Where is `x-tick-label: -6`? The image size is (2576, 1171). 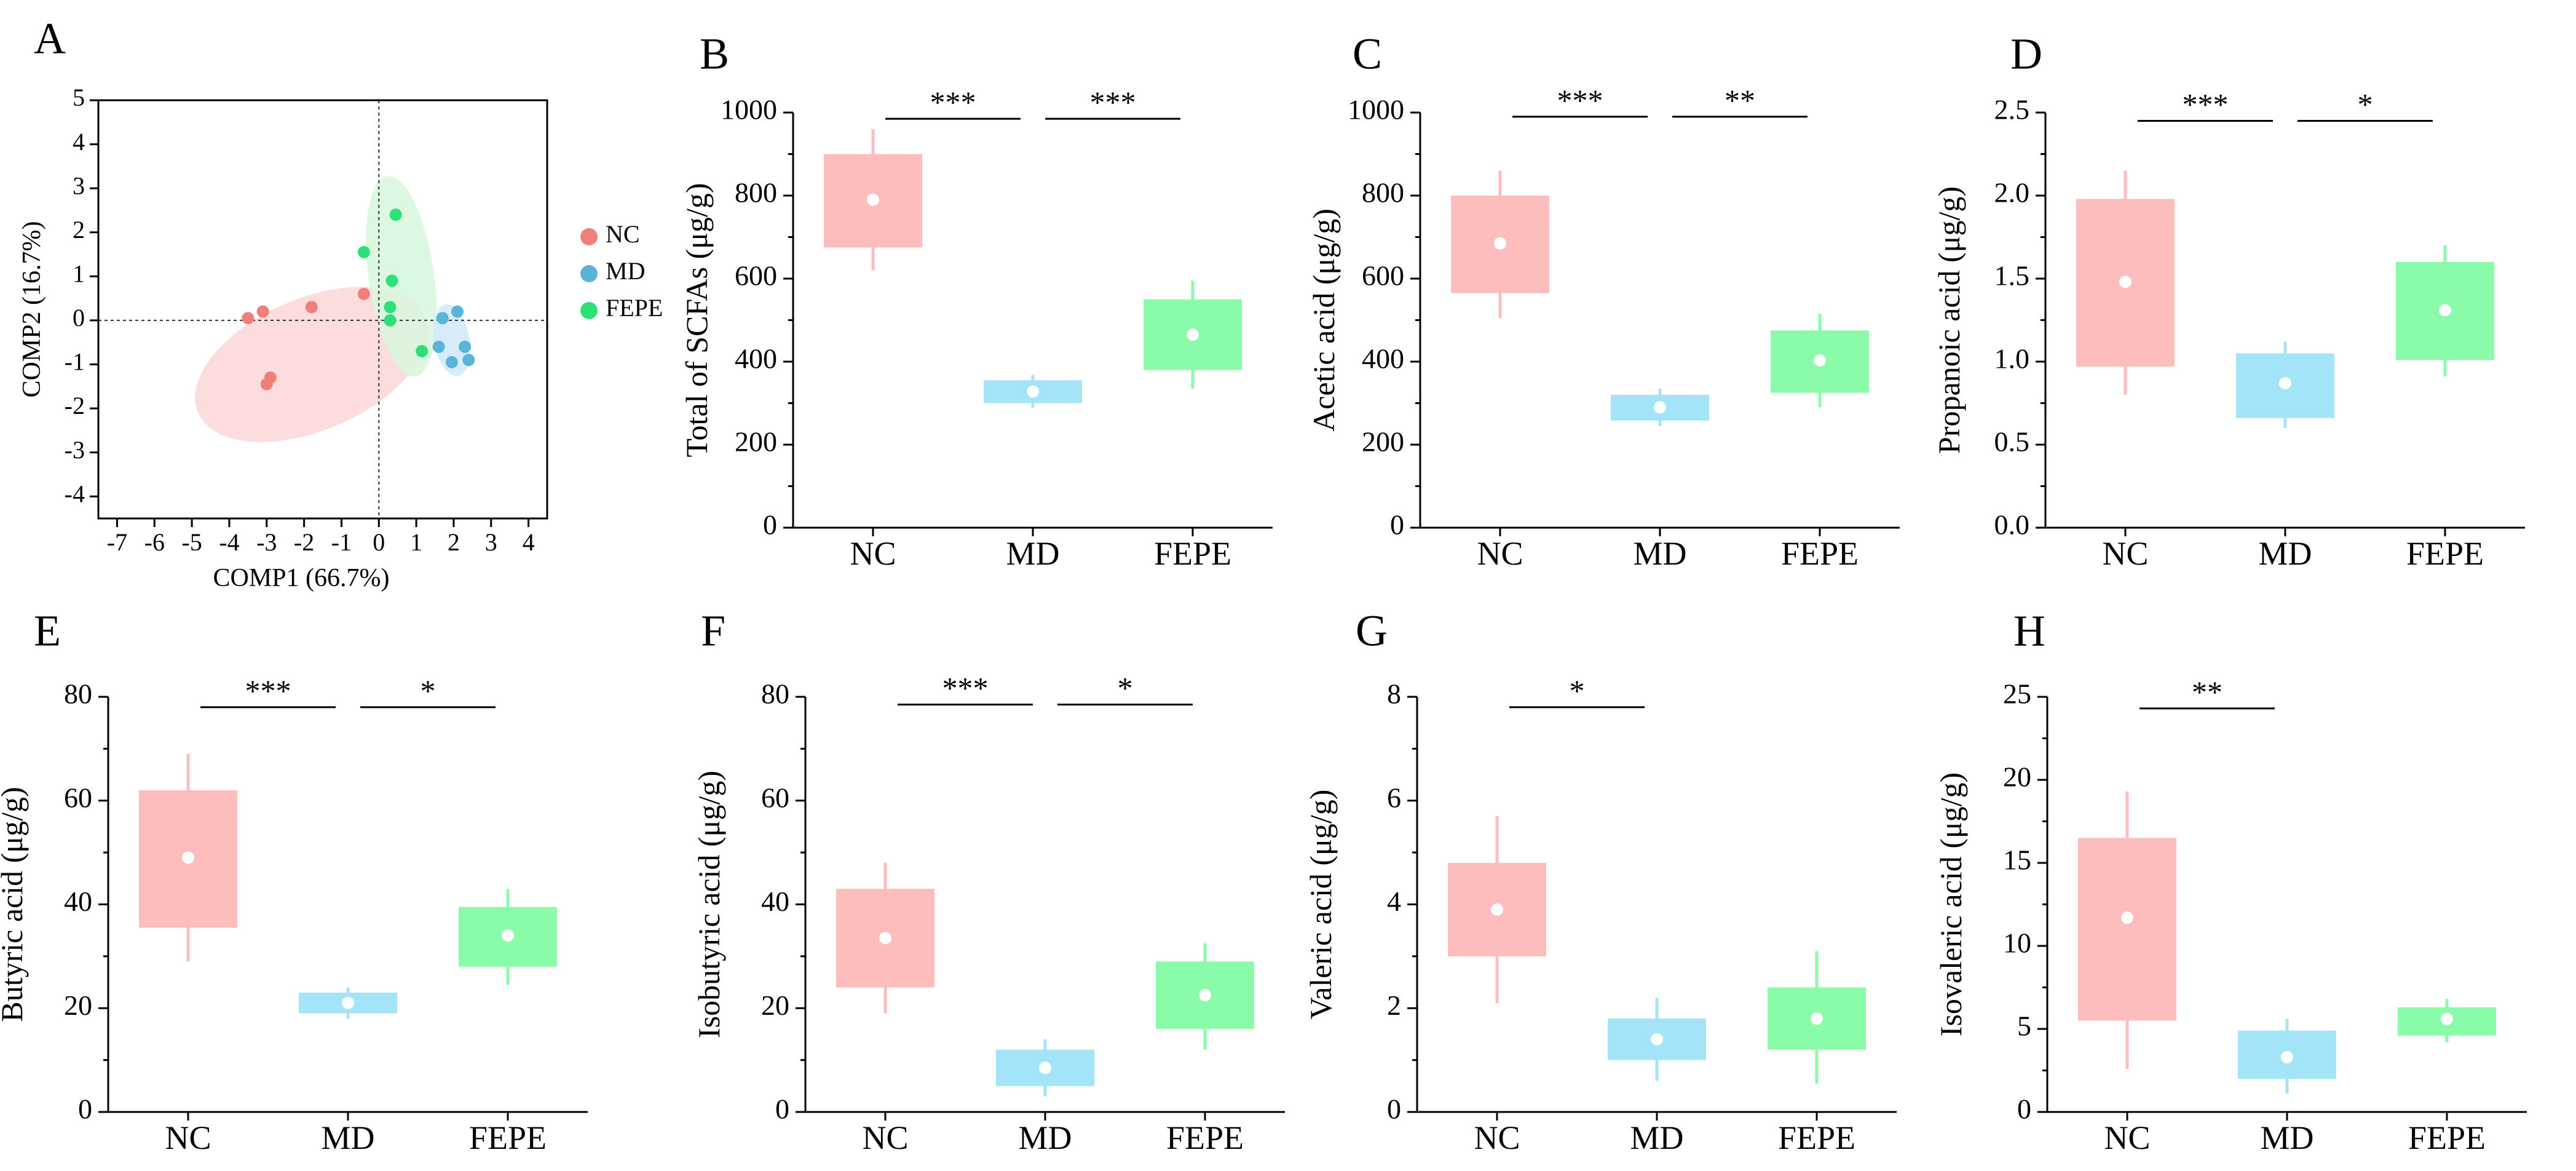
x-tick-label: -6 is located at coordinates (155, 542).